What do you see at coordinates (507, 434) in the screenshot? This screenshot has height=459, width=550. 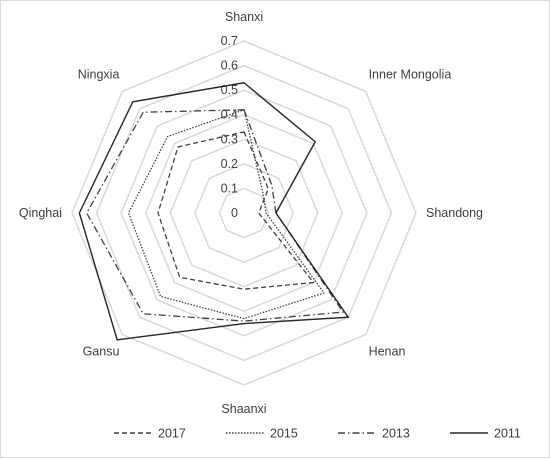 I see `legend-label-2011: 2011` at bounding box center [507, 434].